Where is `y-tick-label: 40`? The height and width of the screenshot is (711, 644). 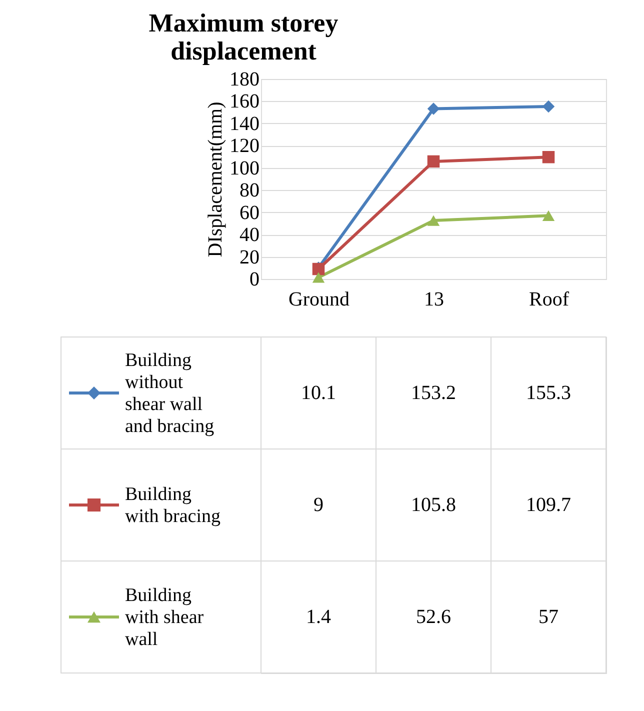
y-tick-label: 40 is located at coordinates (250, 235).